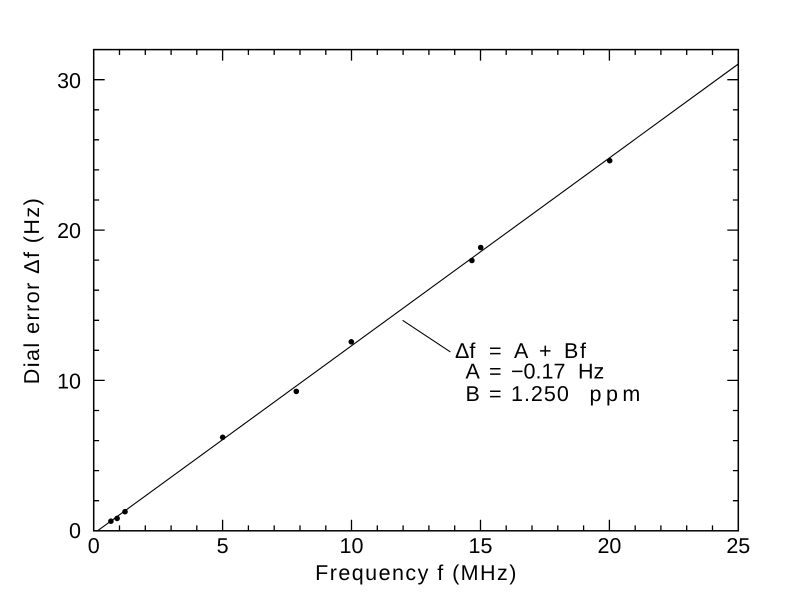 The height and width of the screenshot is (612, 792). What do you see at coordinates (223, 546) in the screenshot?
I see `svg-text: 5` at bounding box center [223, 546].